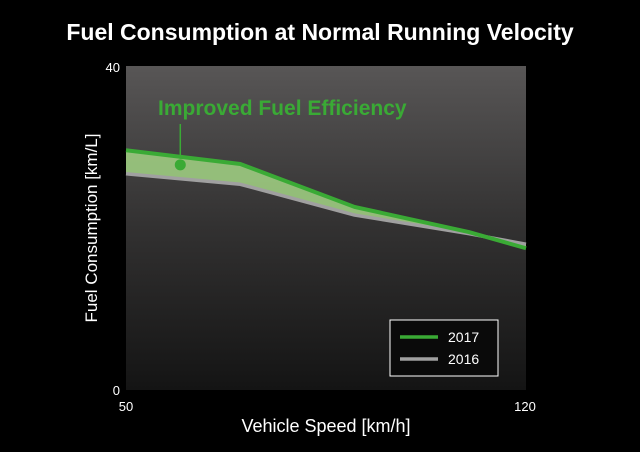 The width and height of the screenshot is (640, 452). What do you see at coordinates (282, 108) in the screenshot?
I see `annotation-label: Improved Fuel Efficiency` at bounding box center [282, 108].